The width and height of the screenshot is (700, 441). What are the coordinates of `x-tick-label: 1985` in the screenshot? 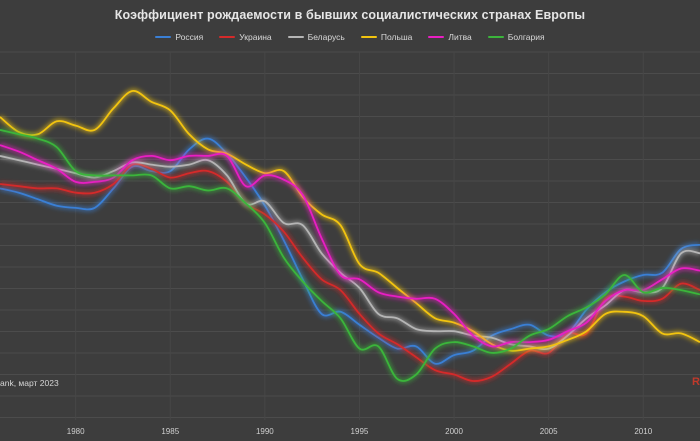 It's located at (170, 431).